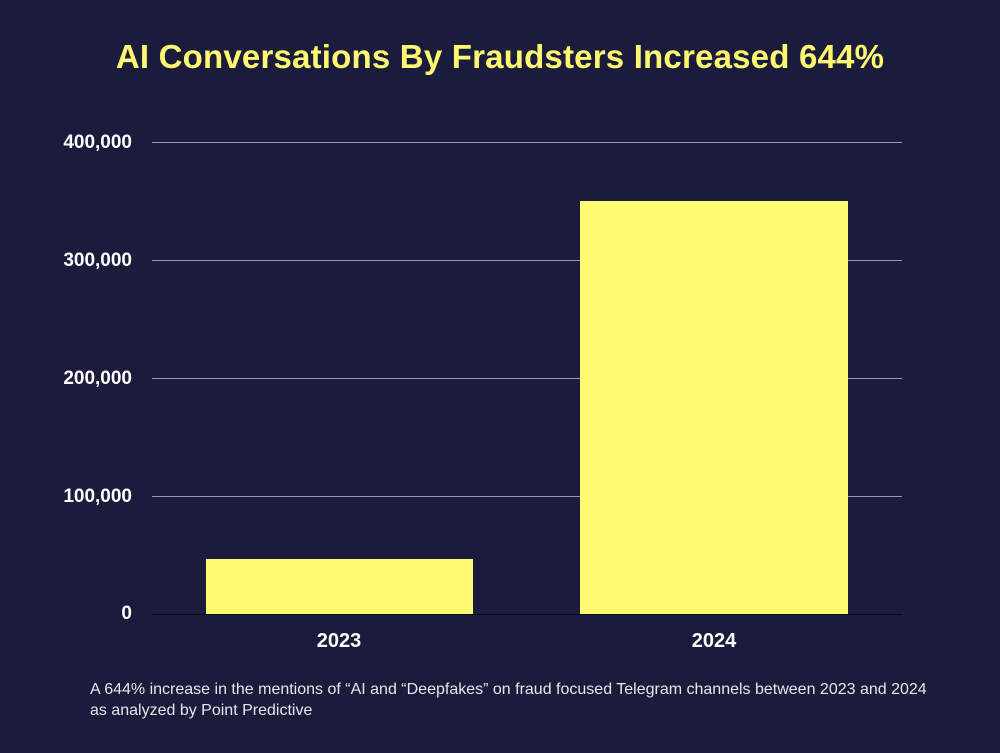 This screenshot has height=753, width=1000. Describe the element at coordinates (714, 407) in the screenshot. I see `bar-2024` at that location.